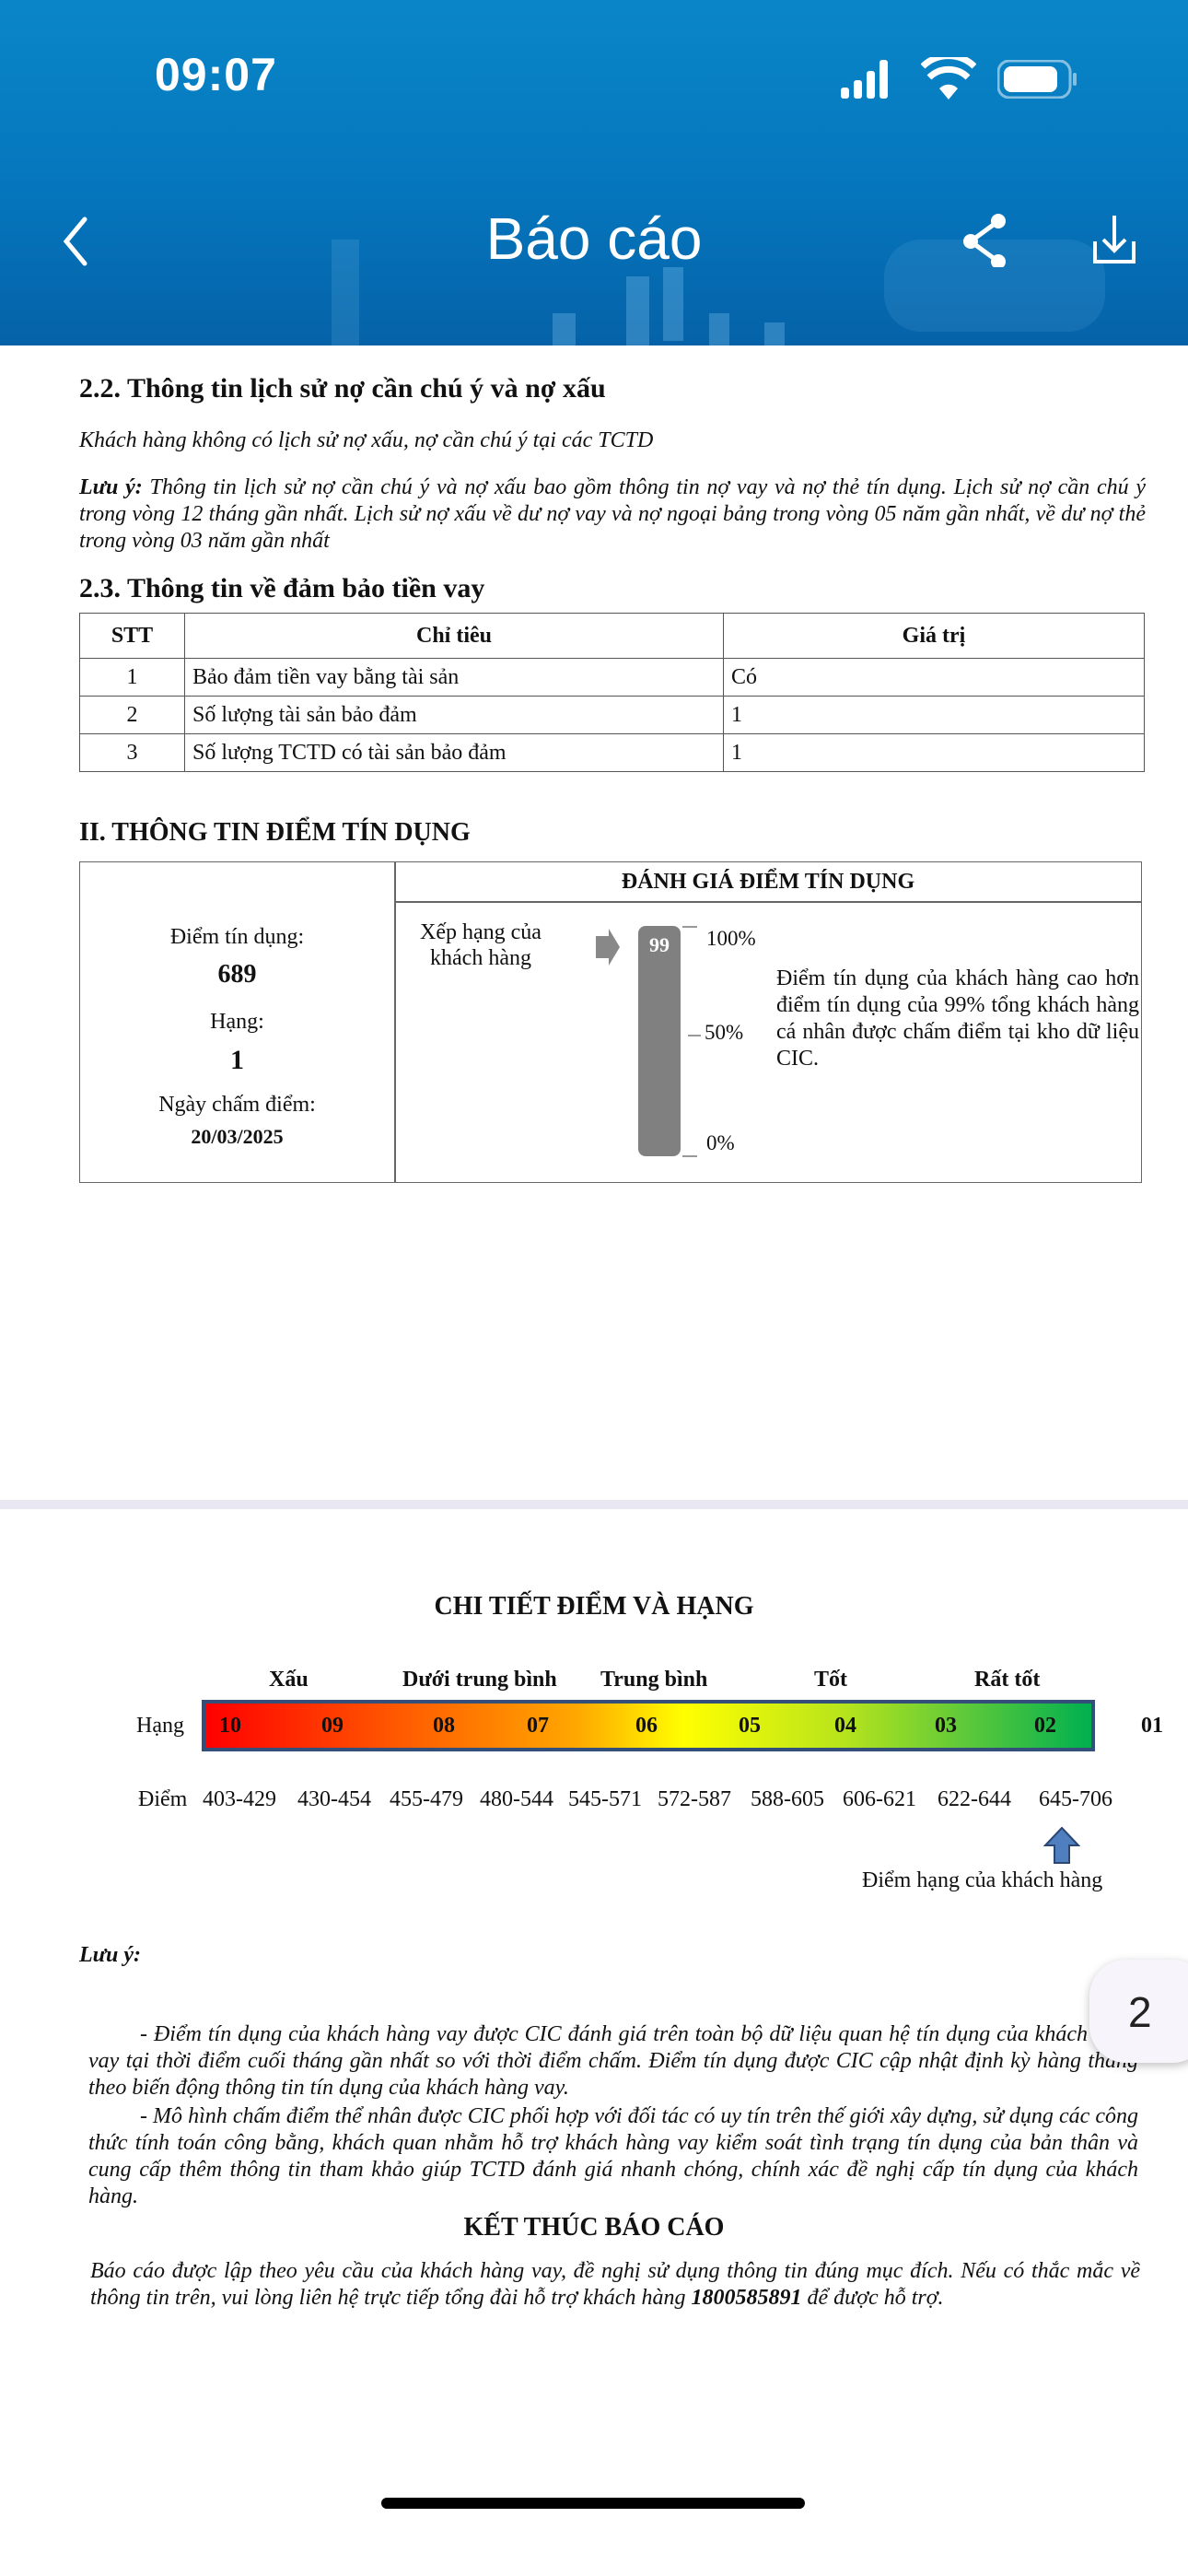 The image size is (1188, 2576). I want to click on rank-number: 09, so click(332, 1726).